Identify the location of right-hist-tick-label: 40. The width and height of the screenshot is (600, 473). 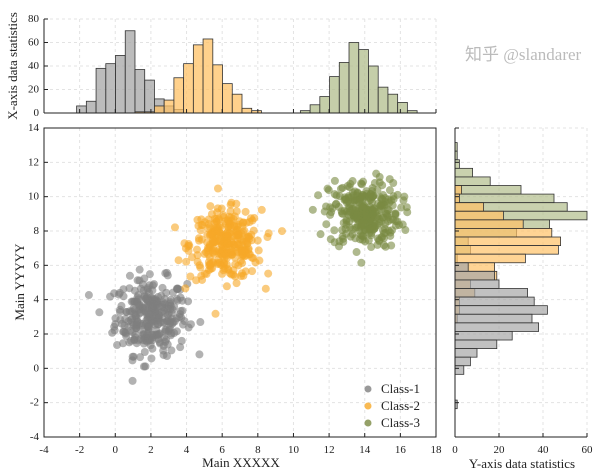
(544, 450).